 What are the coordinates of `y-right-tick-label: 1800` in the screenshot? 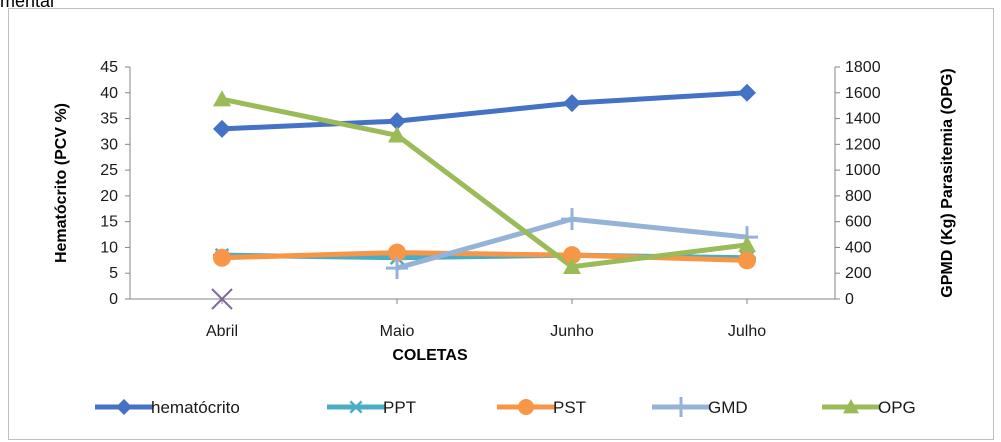 It's located at (863, 67).